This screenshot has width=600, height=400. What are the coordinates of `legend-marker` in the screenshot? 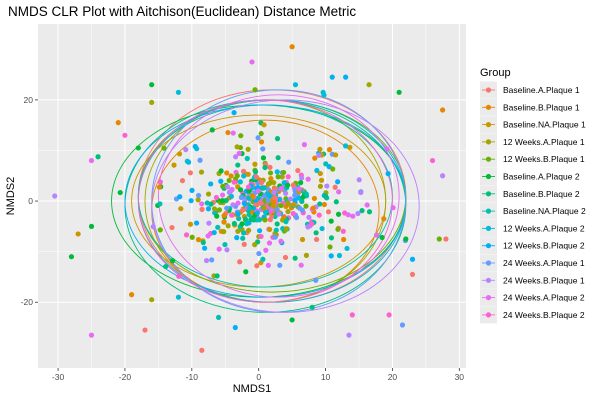 It's located at (488, 228).